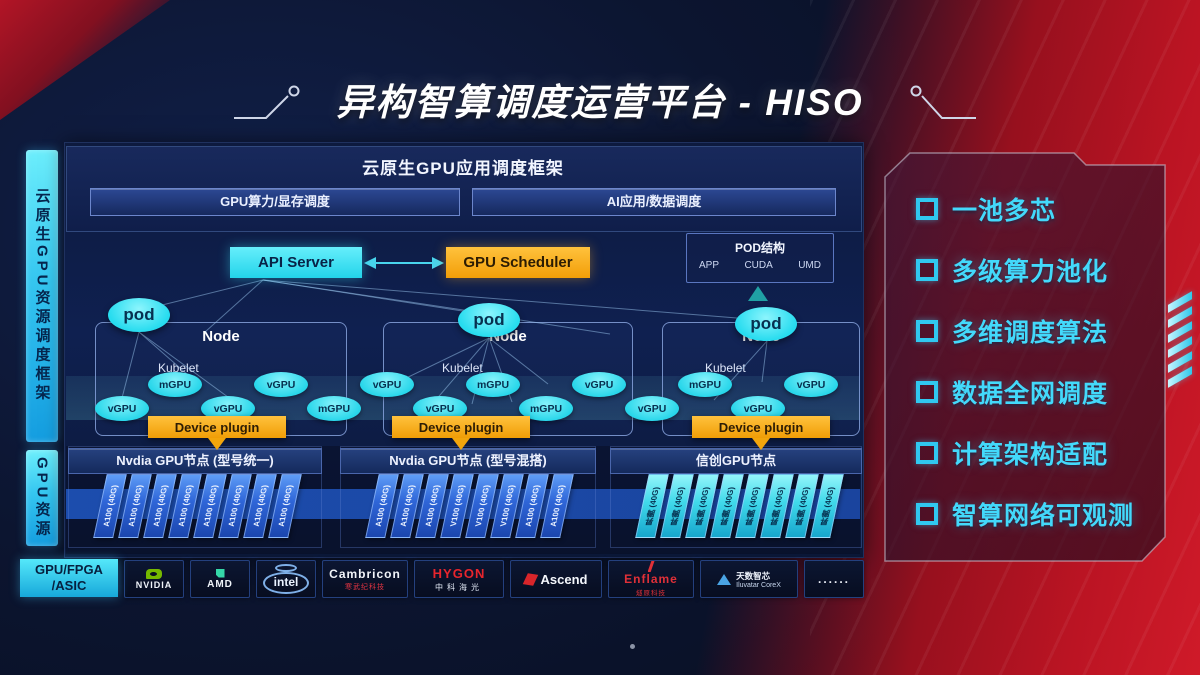 Image resolution: width=1200 pixels, height=675 pixels. Describe the element at coordinates (758, 293) in the screenshot. I see `pod-up-arrow-icon` at that location.